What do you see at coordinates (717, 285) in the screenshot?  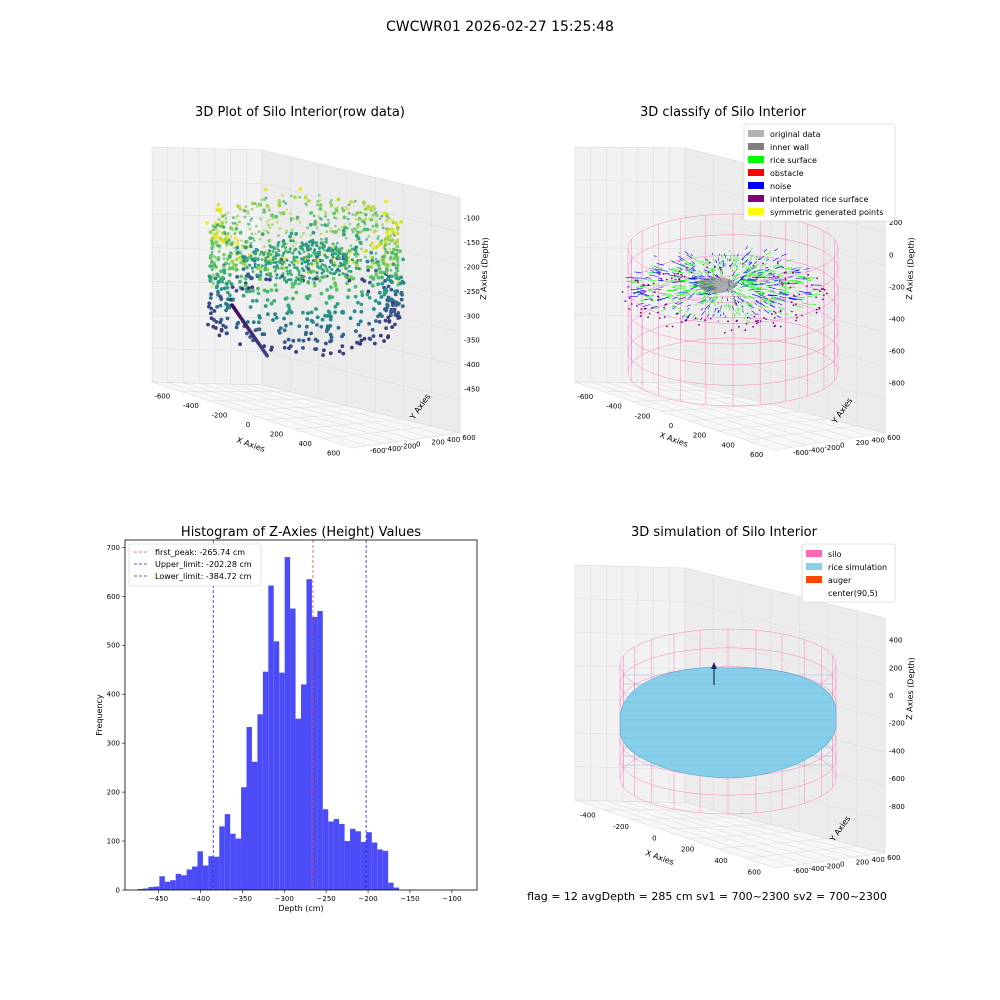 I see `inner-wall-blob` at bounding box center [717, 285].